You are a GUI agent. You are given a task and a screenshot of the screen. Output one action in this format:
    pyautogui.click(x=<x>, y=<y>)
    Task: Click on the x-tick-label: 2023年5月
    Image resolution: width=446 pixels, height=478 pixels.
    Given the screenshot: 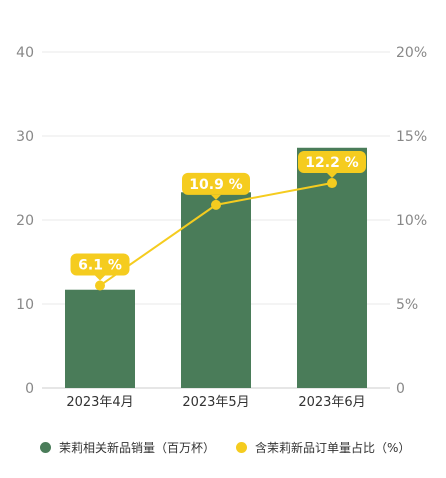 What is the action you would take?
    pyautogui.click(x=215, y=402)
    